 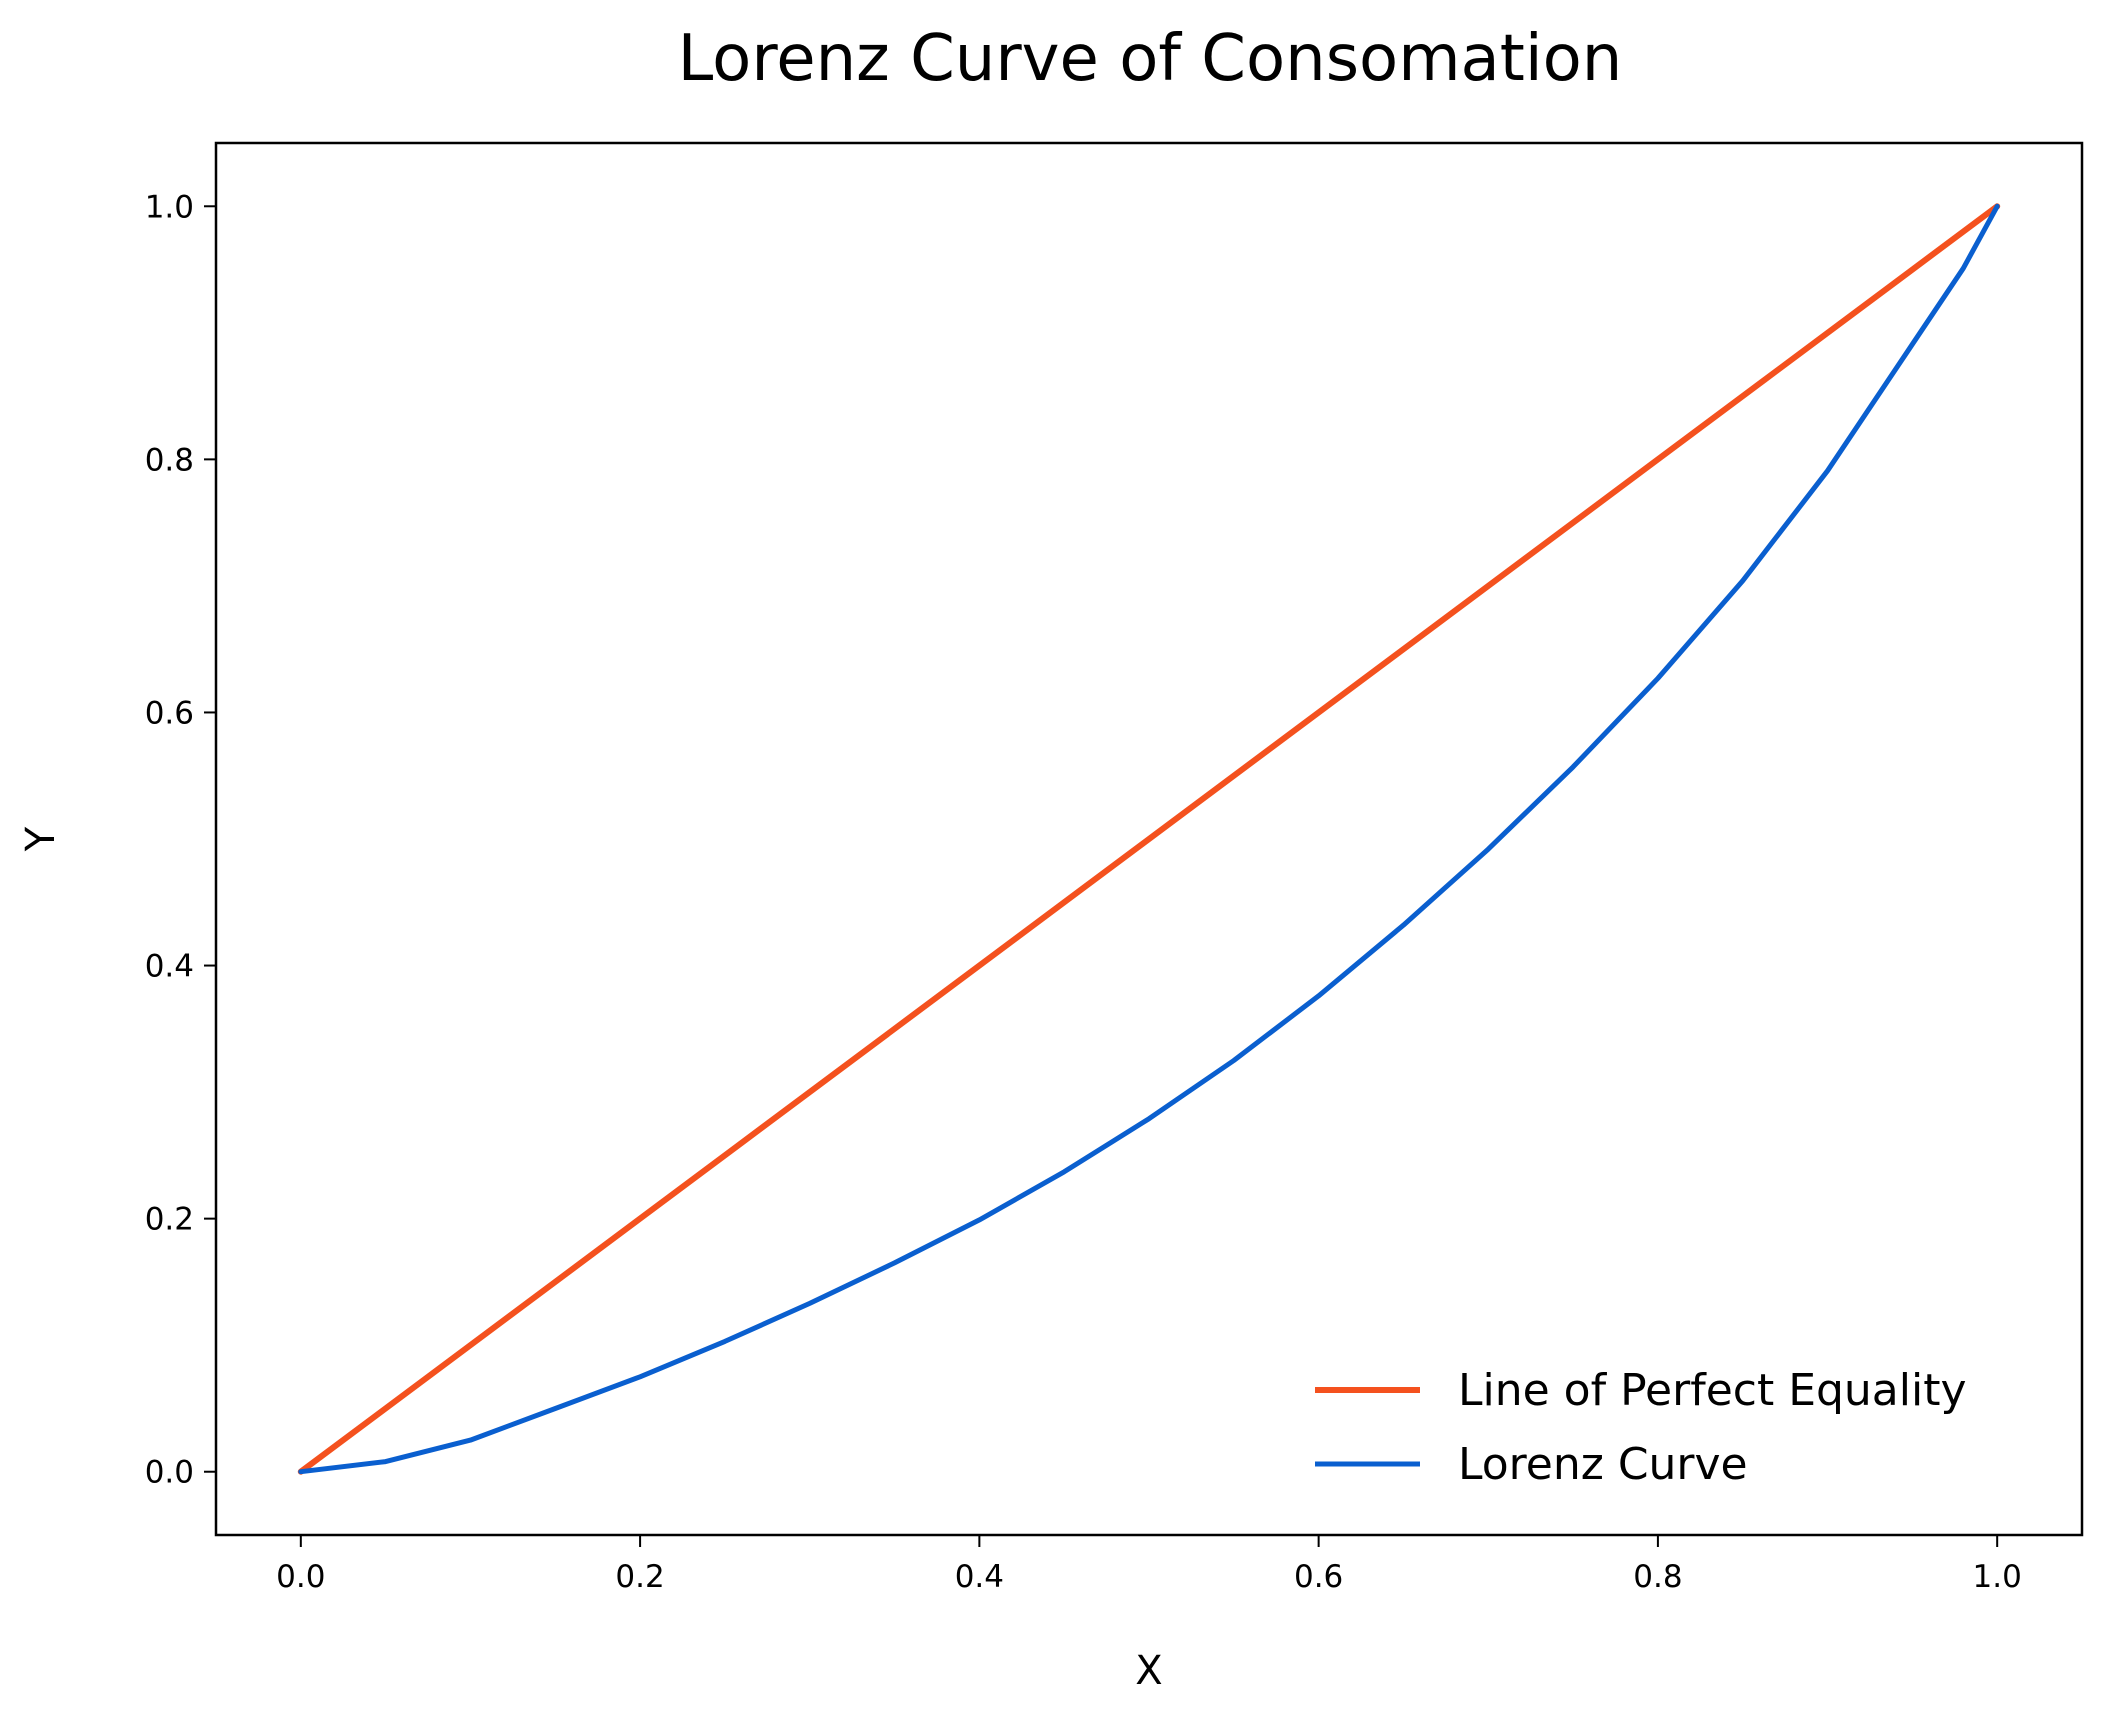 What do you see at coordinates (169, 1473) in the screenshot?
I see `y-tick-label: 0.0` at bounding box center [169, 1473].